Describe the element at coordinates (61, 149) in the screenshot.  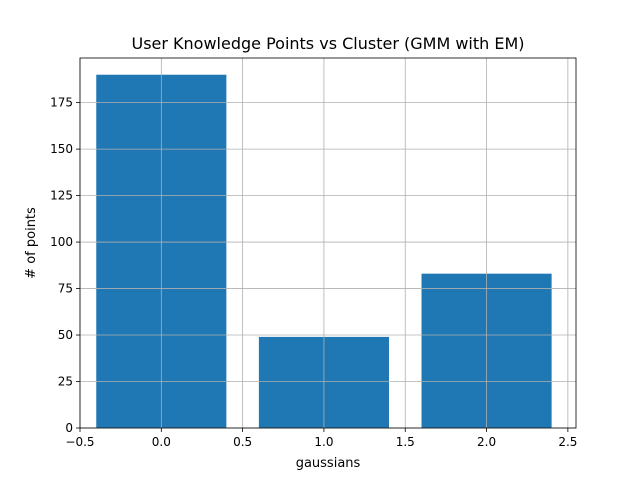
I see `y-tick-label: 150` at that location.